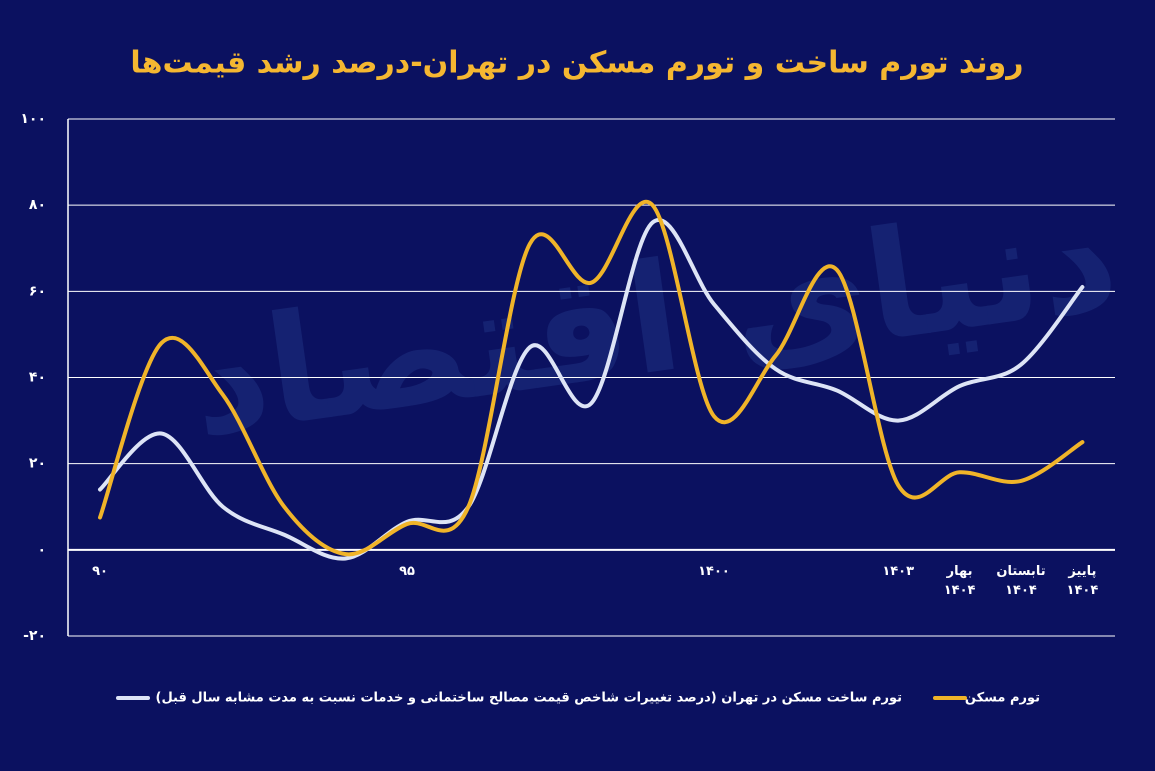  Describe the element at coordinates (37, 378) in the screenshot. I see `y-tick-label: ۴۰` at that location.